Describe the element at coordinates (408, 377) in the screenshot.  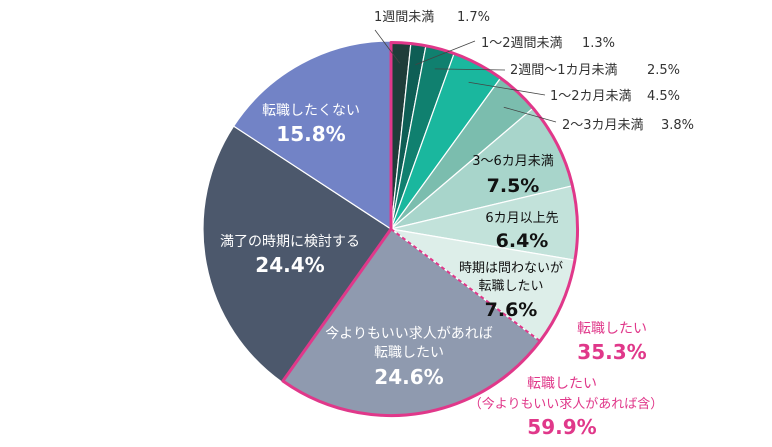
I see `value-slice-8: 24.6%` at that location.